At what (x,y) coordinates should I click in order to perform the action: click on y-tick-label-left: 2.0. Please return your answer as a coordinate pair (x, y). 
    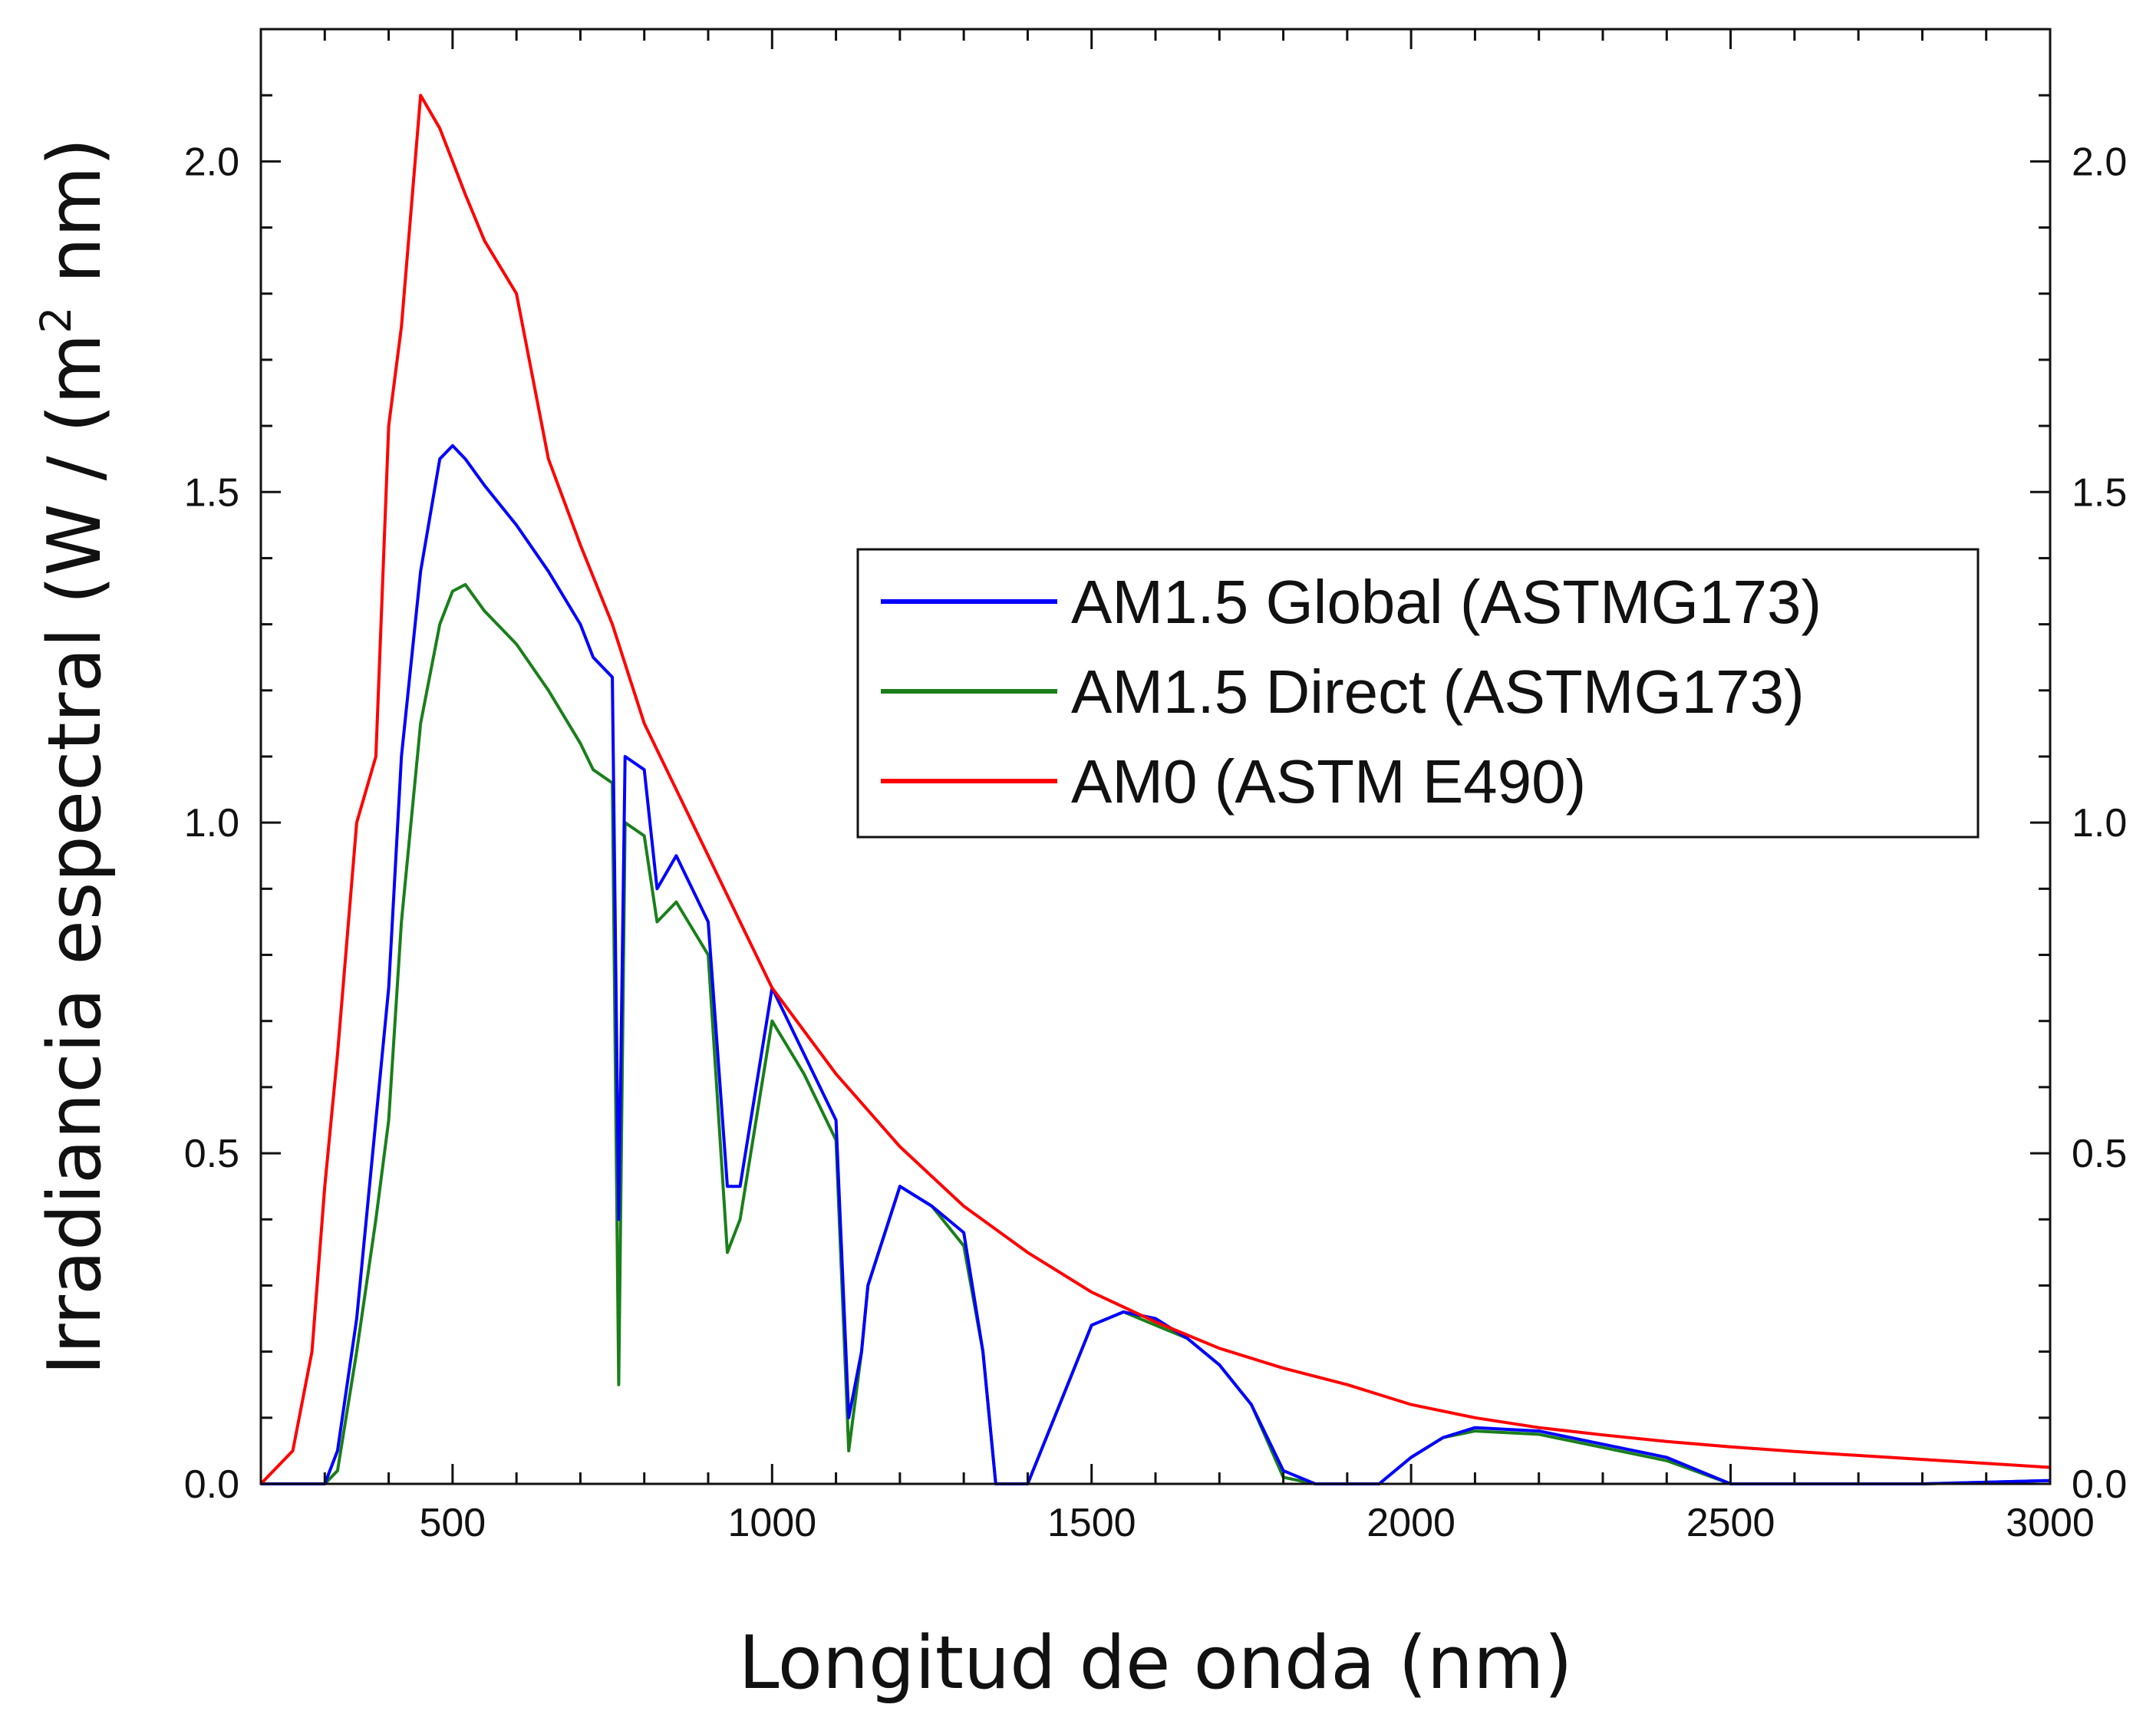
    Looking at the image, I should click on (211, 162).